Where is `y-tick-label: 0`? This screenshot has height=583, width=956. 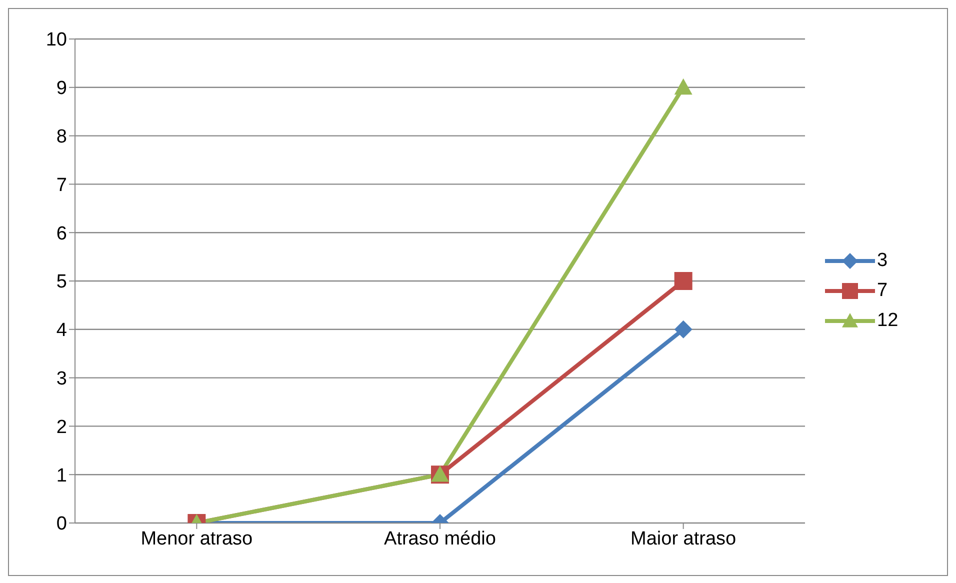
y-tick-label: 0 is located at coordinates (61, 524).